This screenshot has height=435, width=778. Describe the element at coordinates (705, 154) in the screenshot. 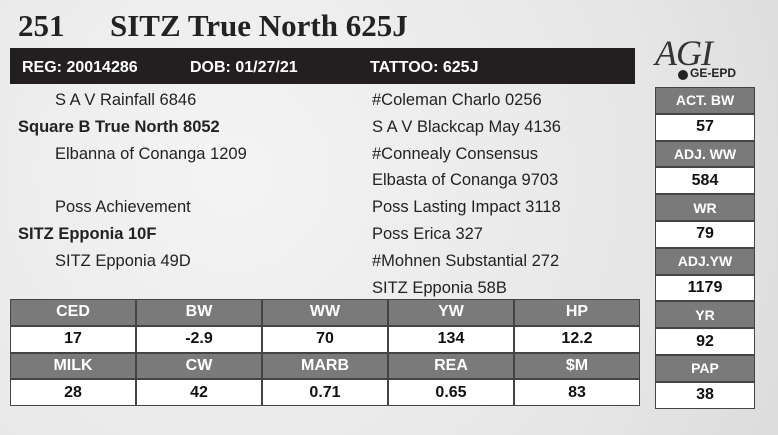

I see `performance-label: ADJ. WW` at that location.